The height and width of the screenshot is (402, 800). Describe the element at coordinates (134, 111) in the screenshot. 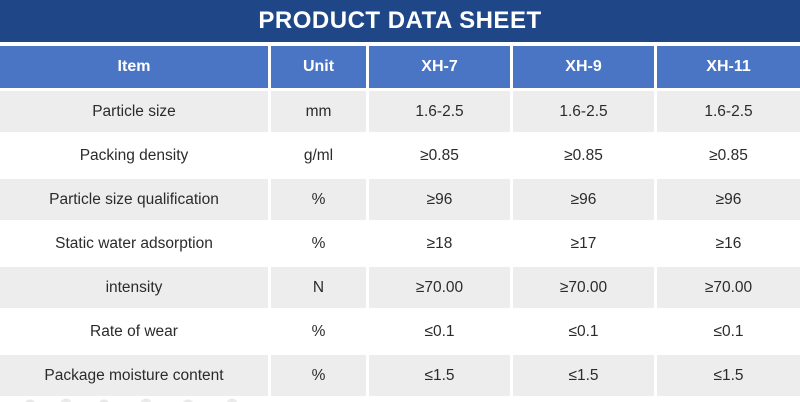

I see `row-item-label: Particle size` at that location.